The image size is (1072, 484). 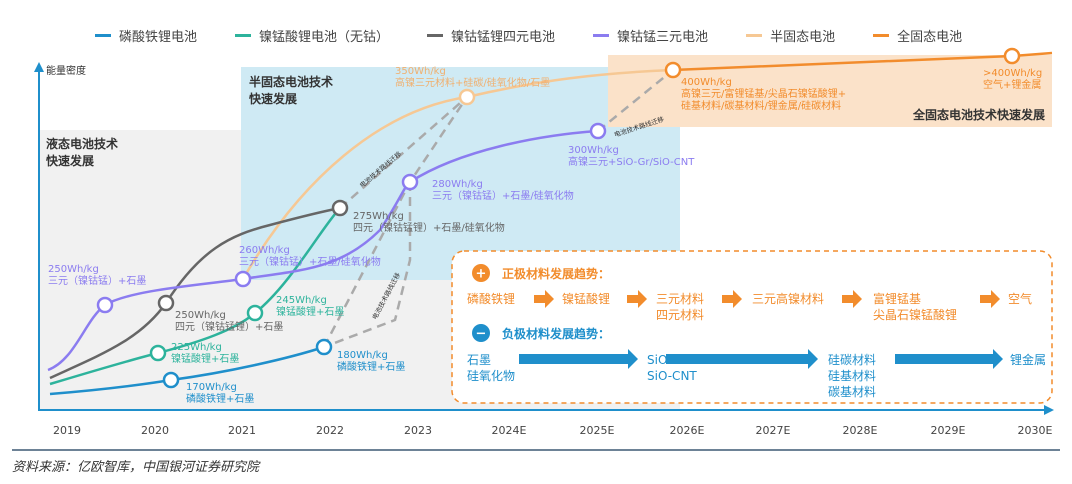 I want to click on divider, so click(x=536, y=450).